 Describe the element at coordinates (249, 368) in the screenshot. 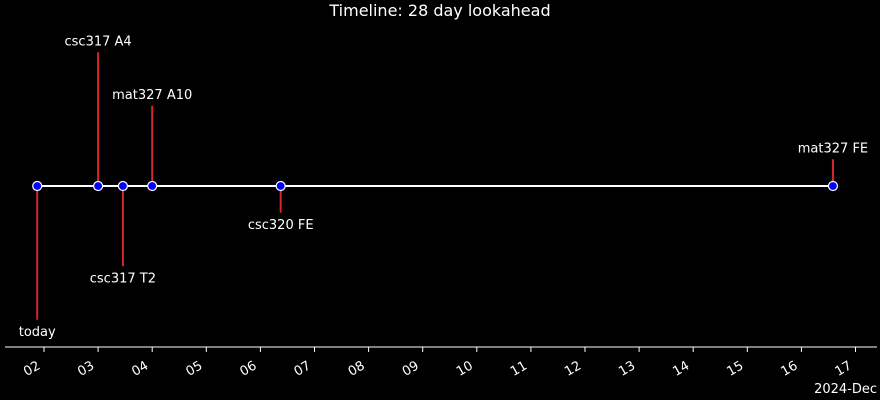

I see `x-tick-label: 06` at that location.